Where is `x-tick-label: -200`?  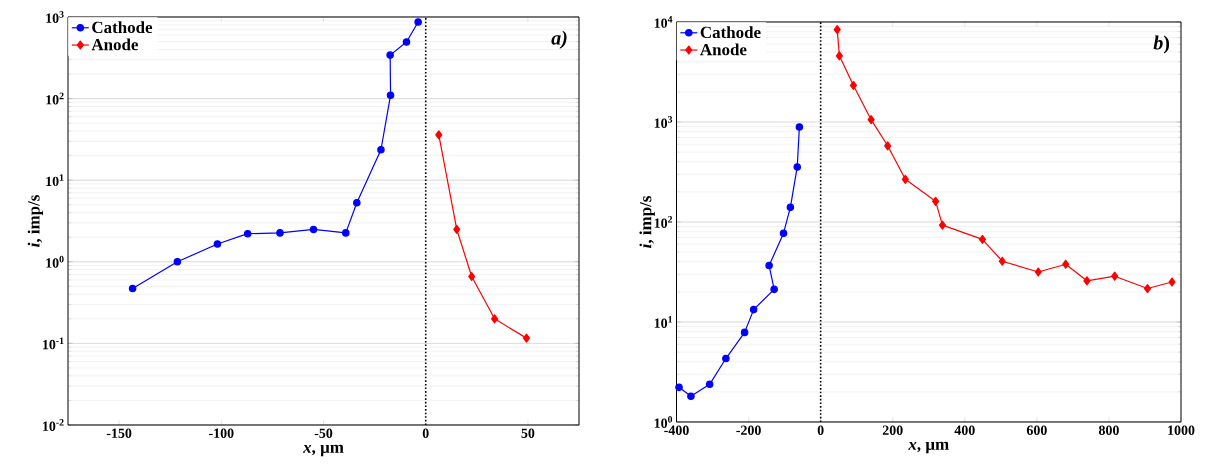 x-tick-label: -200 is located at coordinates (748, 430).